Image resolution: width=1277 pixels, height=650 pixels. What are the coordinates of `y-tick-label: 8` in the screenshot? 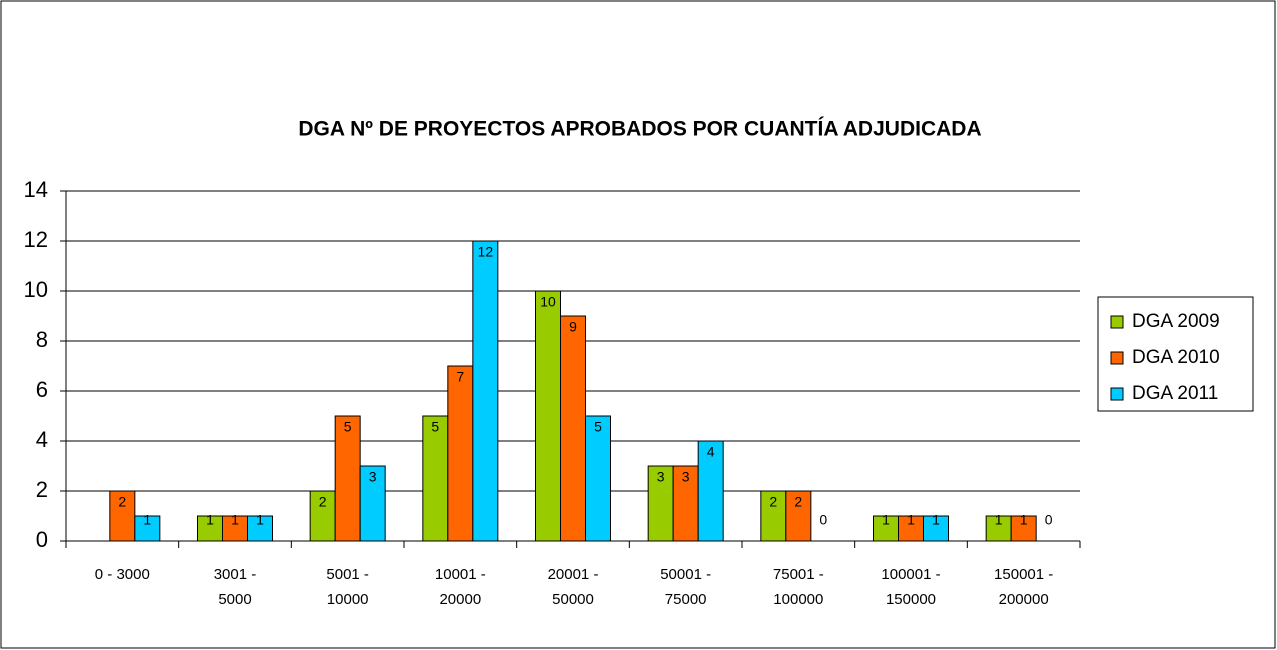 It's located at (42, 339).